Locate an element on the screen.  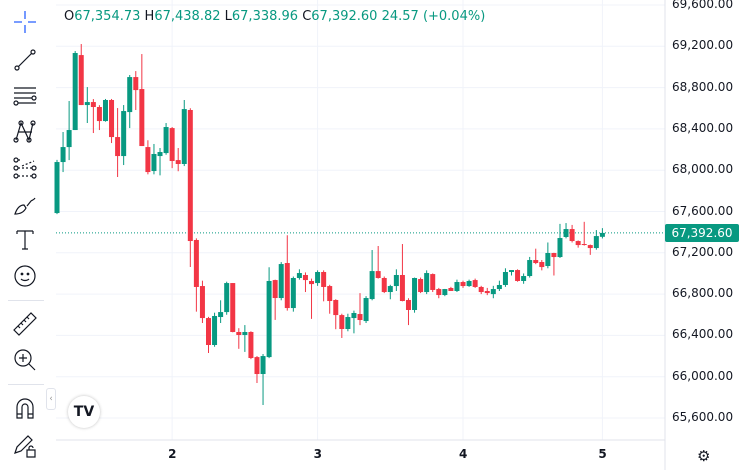
emoji-icon is located at coordinates (25, 276).